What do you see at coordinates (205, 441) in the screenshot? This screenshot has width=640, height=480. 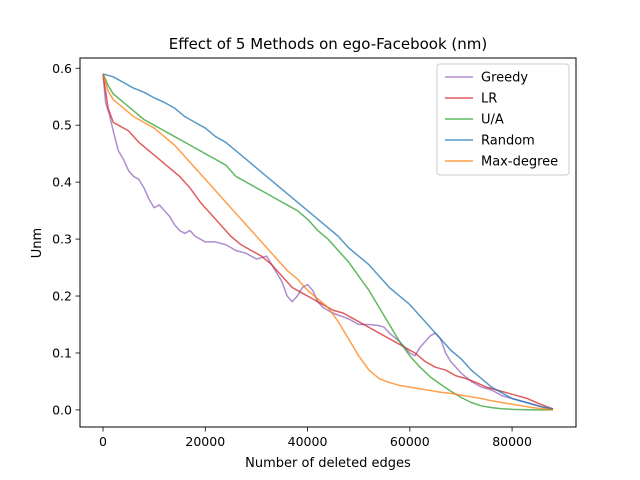 I see `x-tick-label: 20000` at bounding box center [205, 441].